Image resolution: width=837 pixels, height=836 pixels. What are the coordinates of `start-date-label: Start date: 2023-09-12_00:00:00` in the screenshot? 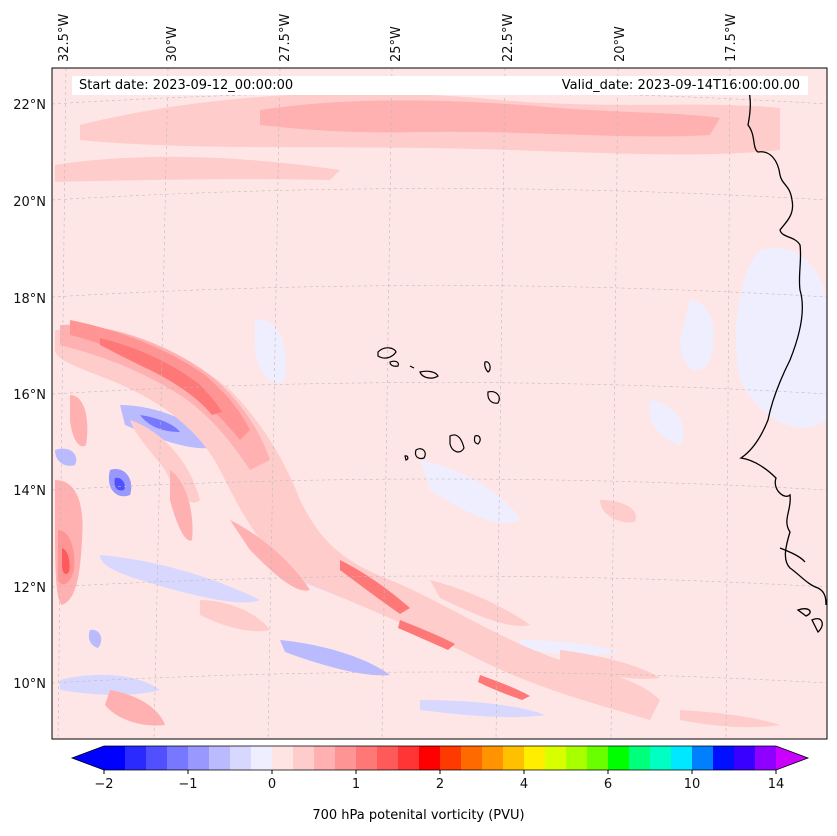 It's located at (310, 85).